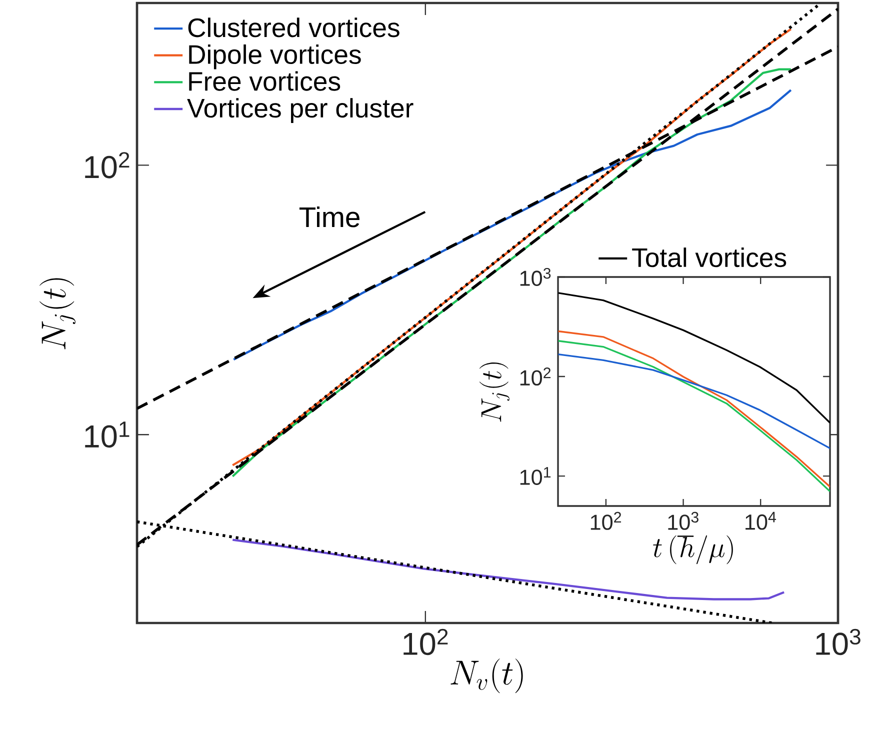  Describe the element at coordinates (275, 57) in the screenshot. I see `legend-label: Dipole vortices` at that location.